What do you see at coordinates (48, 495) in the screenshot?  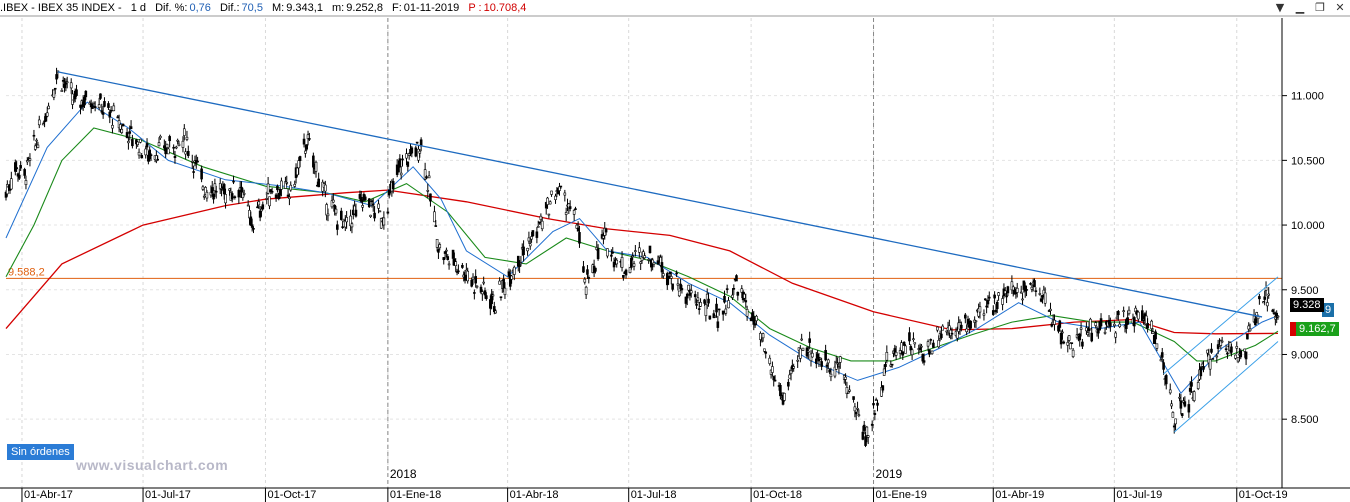 I see `x-tick-label: 01-Abr-17` at bounding box center [48, 495].